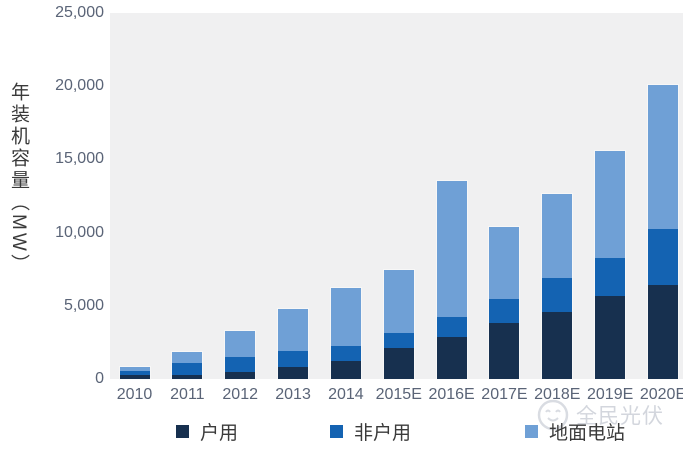 Image resolution: width=683 pixels, height=453 pixels. Describe the element at coordinates (557, 236) in the screenshot. I see `bar-segment-2018E-地面电站` at that location.